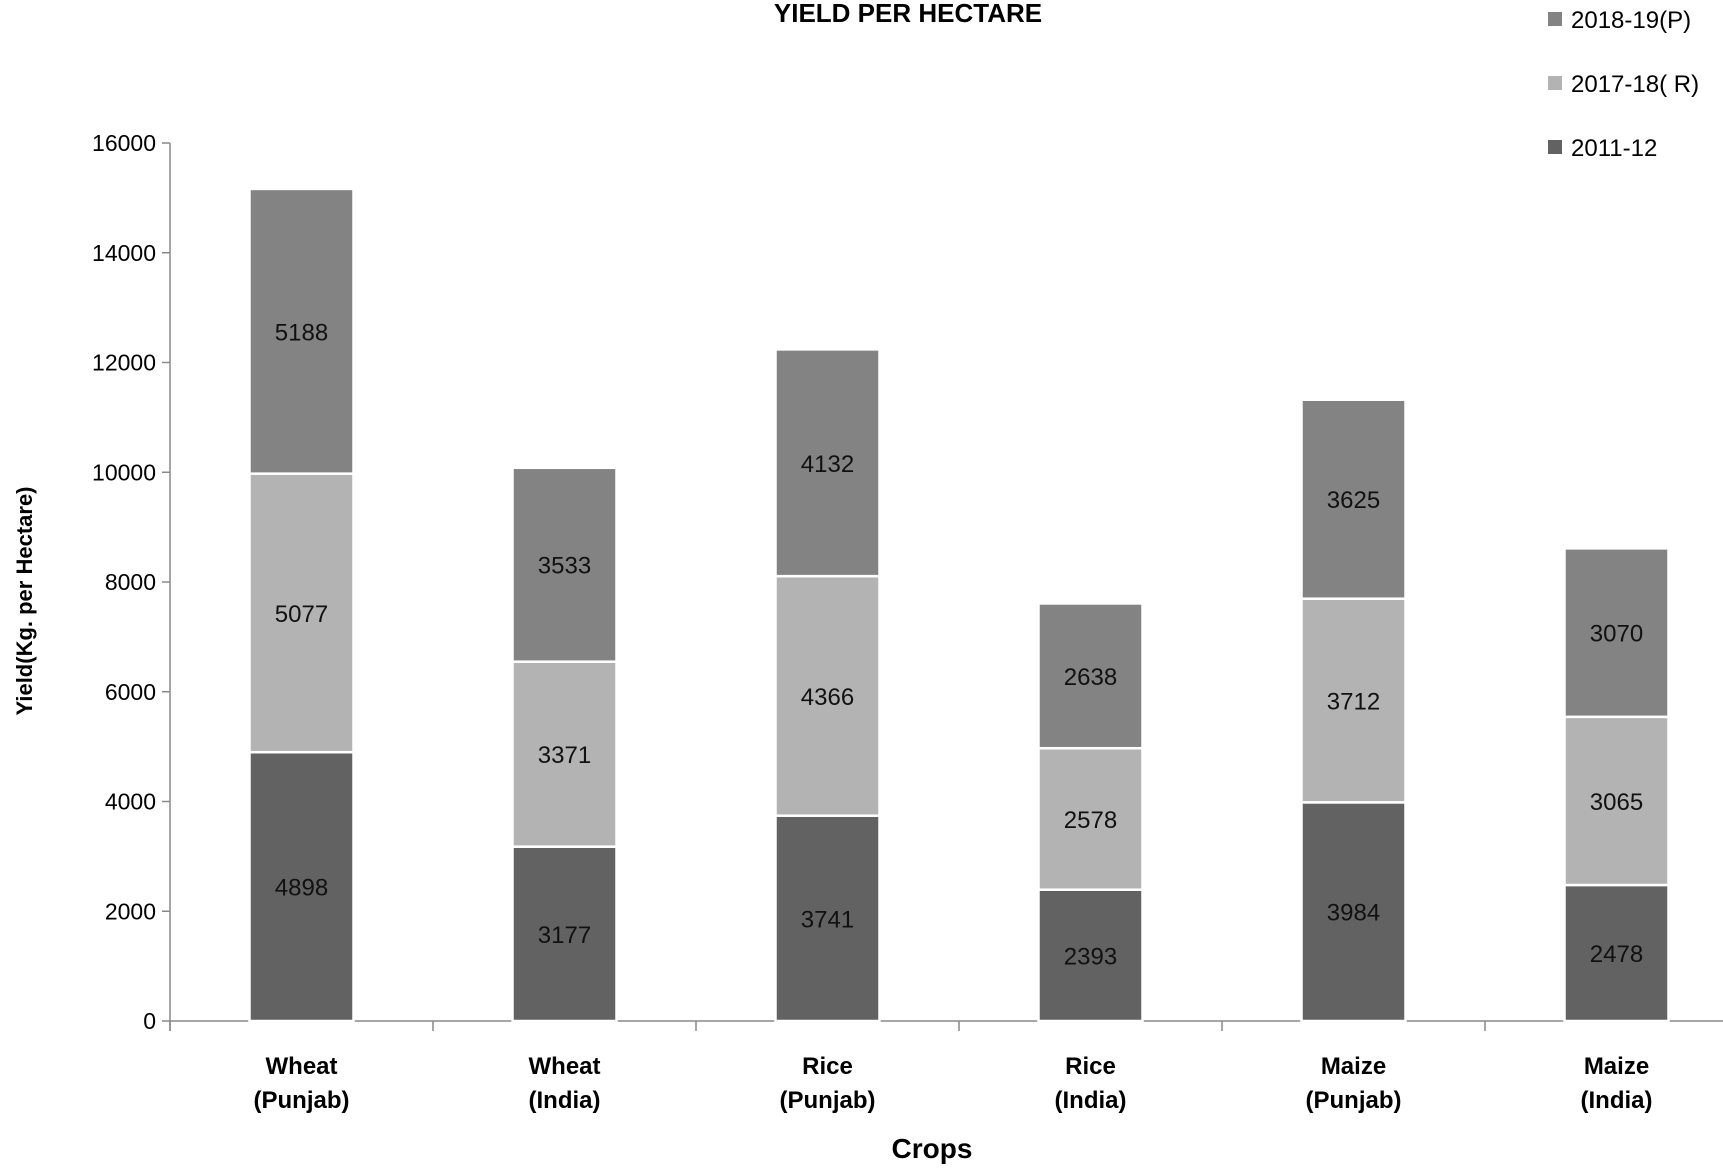 This screenshot has height=1169, width=1723. I want to click on data-label: 3371, so click(564, 755).